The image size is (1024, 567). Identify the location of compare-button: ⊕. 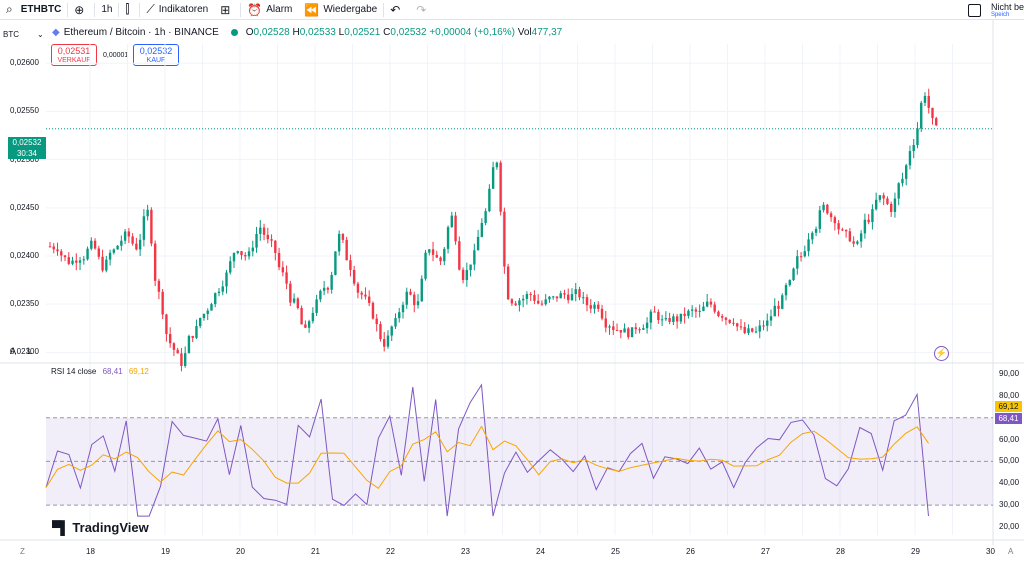
(81, 10).